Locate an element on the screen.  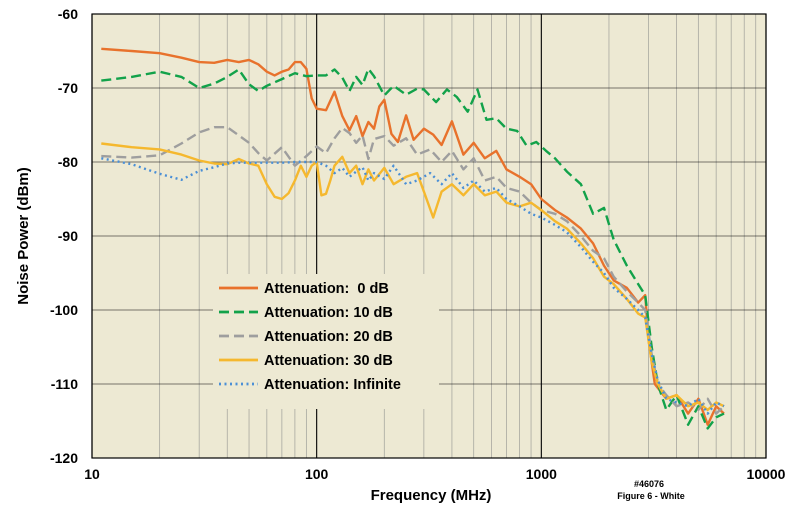
legend-label: Attenuation: 10 dB is located at coordinates (328, 313).